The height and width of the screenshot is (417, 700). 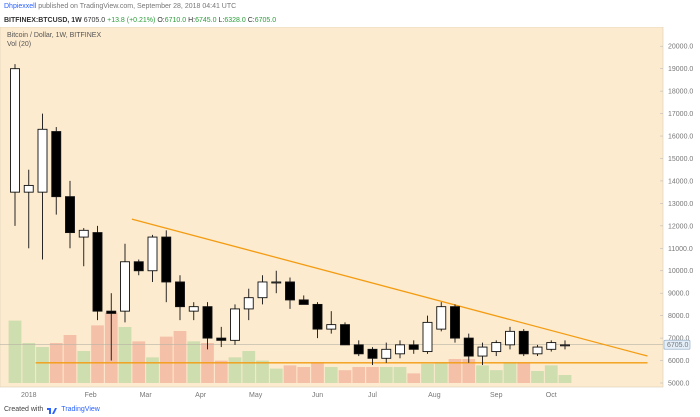 I want to click on time-axis: 2018 Feb Mar Apr May Jun Jul Aug Sep Oct, so click(x=289, y=395).